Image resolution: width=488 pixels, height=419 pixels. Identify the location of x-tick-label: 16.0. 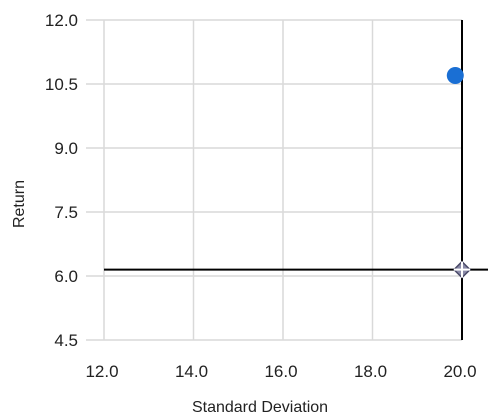
(280, 371).